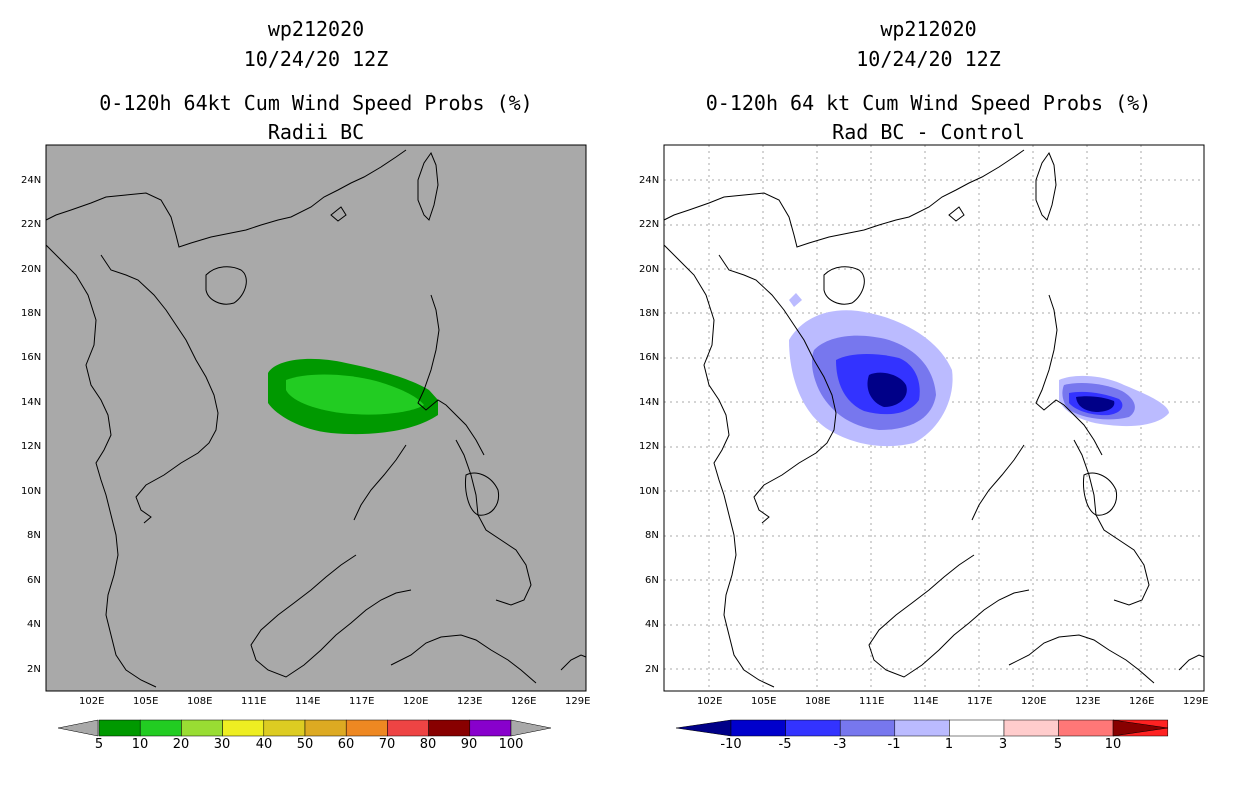 The image size is (1236, 800). What do you see at coordinates (1095, 404) in the screenshot?
I see `right-diff-minus10-east` at bounding box center [1095, 404].